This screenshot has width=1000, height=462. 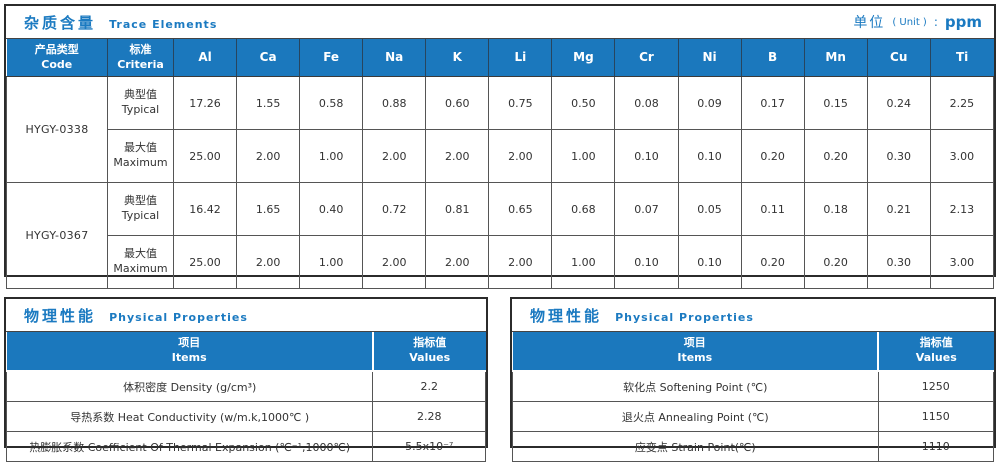 What do you see at coordinates (520, 58) in the screenshot?
I see `element-column-header-li: Li` at bounding box center [520, 58].